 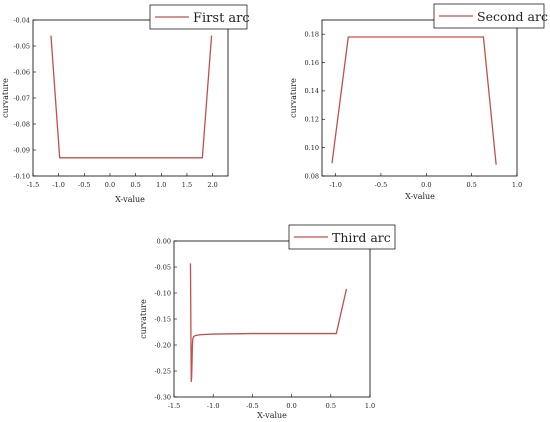 I want to click on y-tick-label: -0.25, so click(x=162, y=371).